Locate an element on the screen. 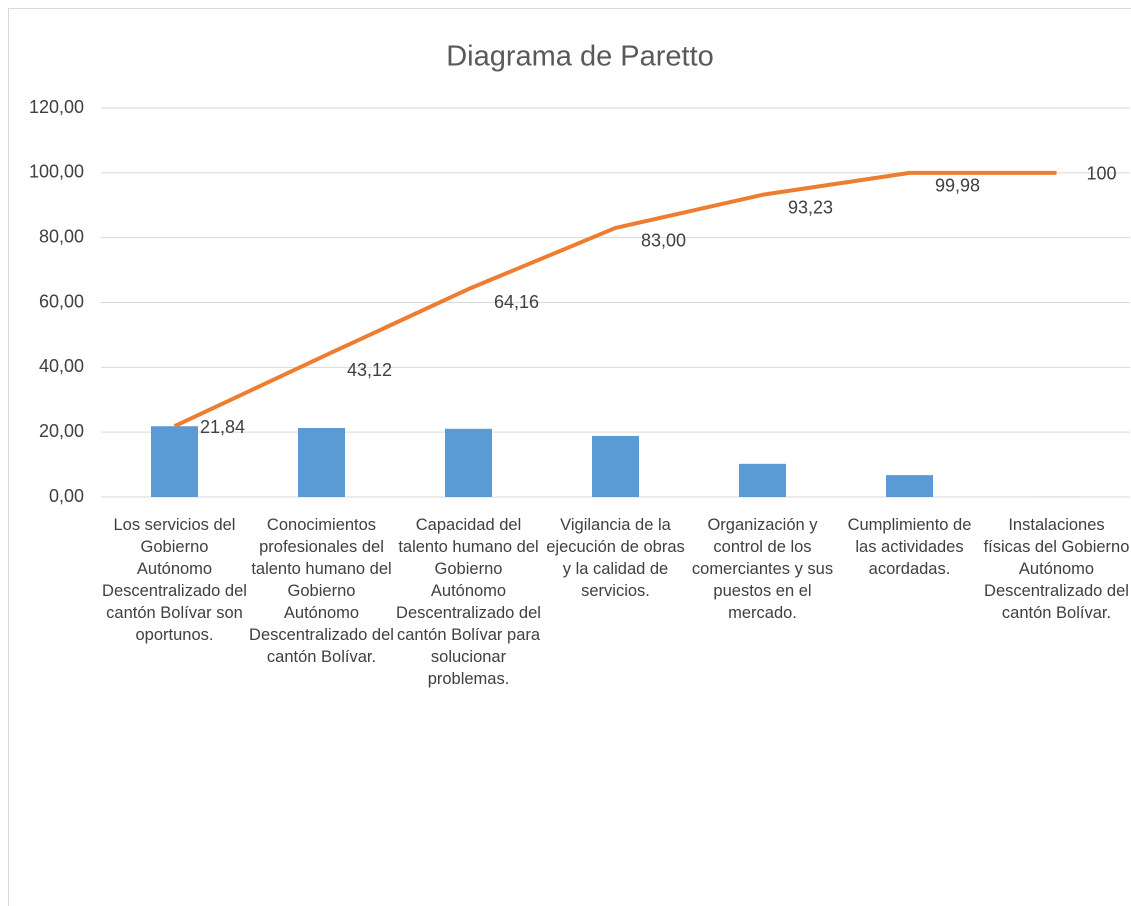  data-label: 93,23 is located at coordinates (810, 208).